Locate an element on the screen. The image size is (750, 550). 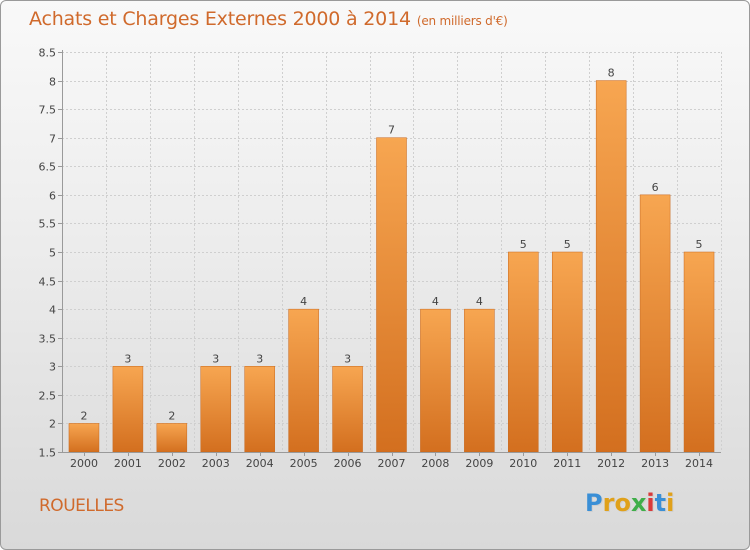
proxiti-logo: Proxiti is located at coordinates (629, 503).